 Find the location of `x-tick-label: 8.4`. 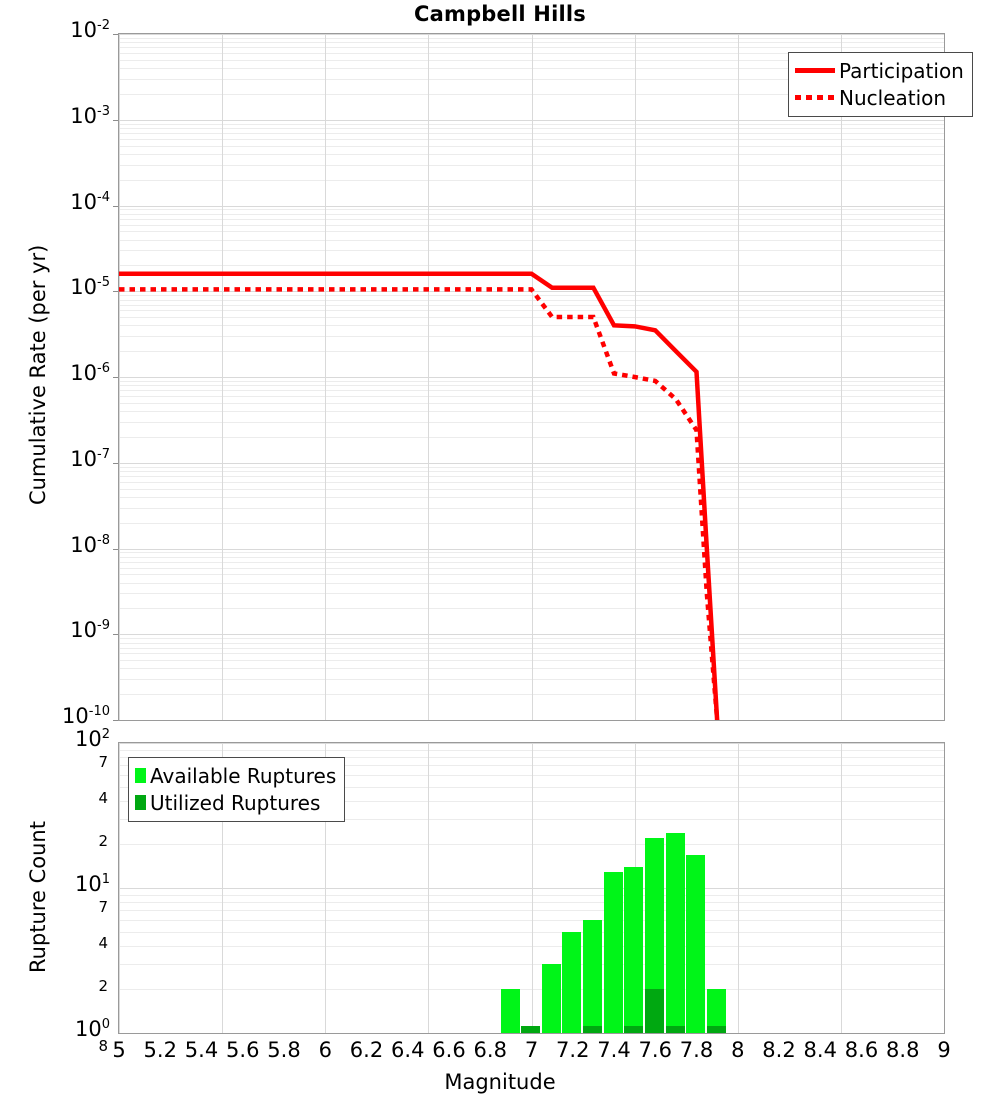

x-tick-label: 8.4 is located at coordinates (820, 1050).